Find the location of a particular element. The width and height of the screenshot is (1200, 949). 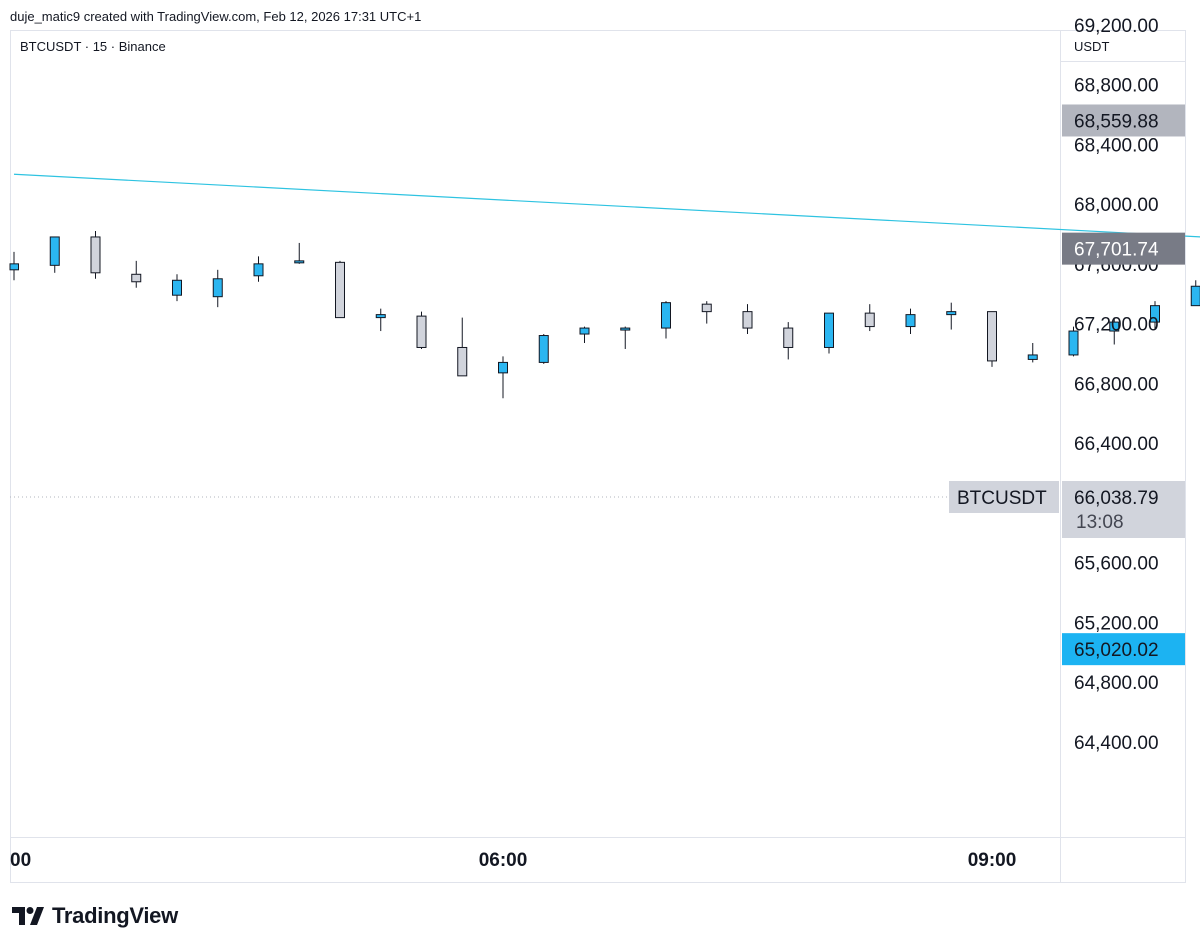

price-tick-label: 68,800.00 is located at coordinates (1116, 86).